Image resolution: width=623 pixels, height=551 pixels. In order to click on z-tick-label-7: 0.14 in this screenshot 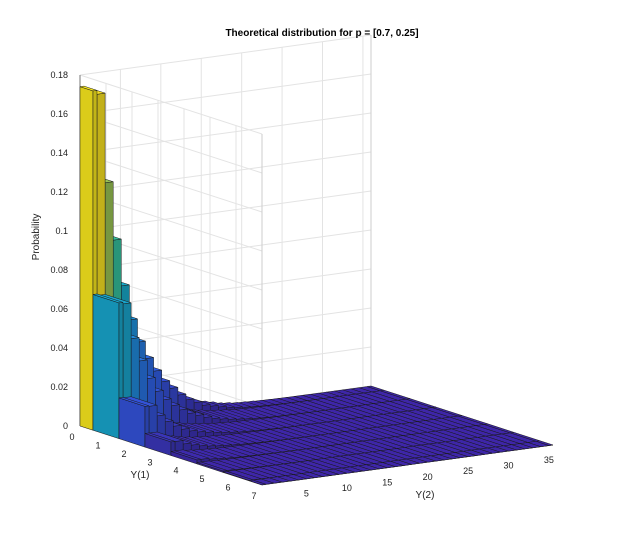, I will do `click(59, 153)`.